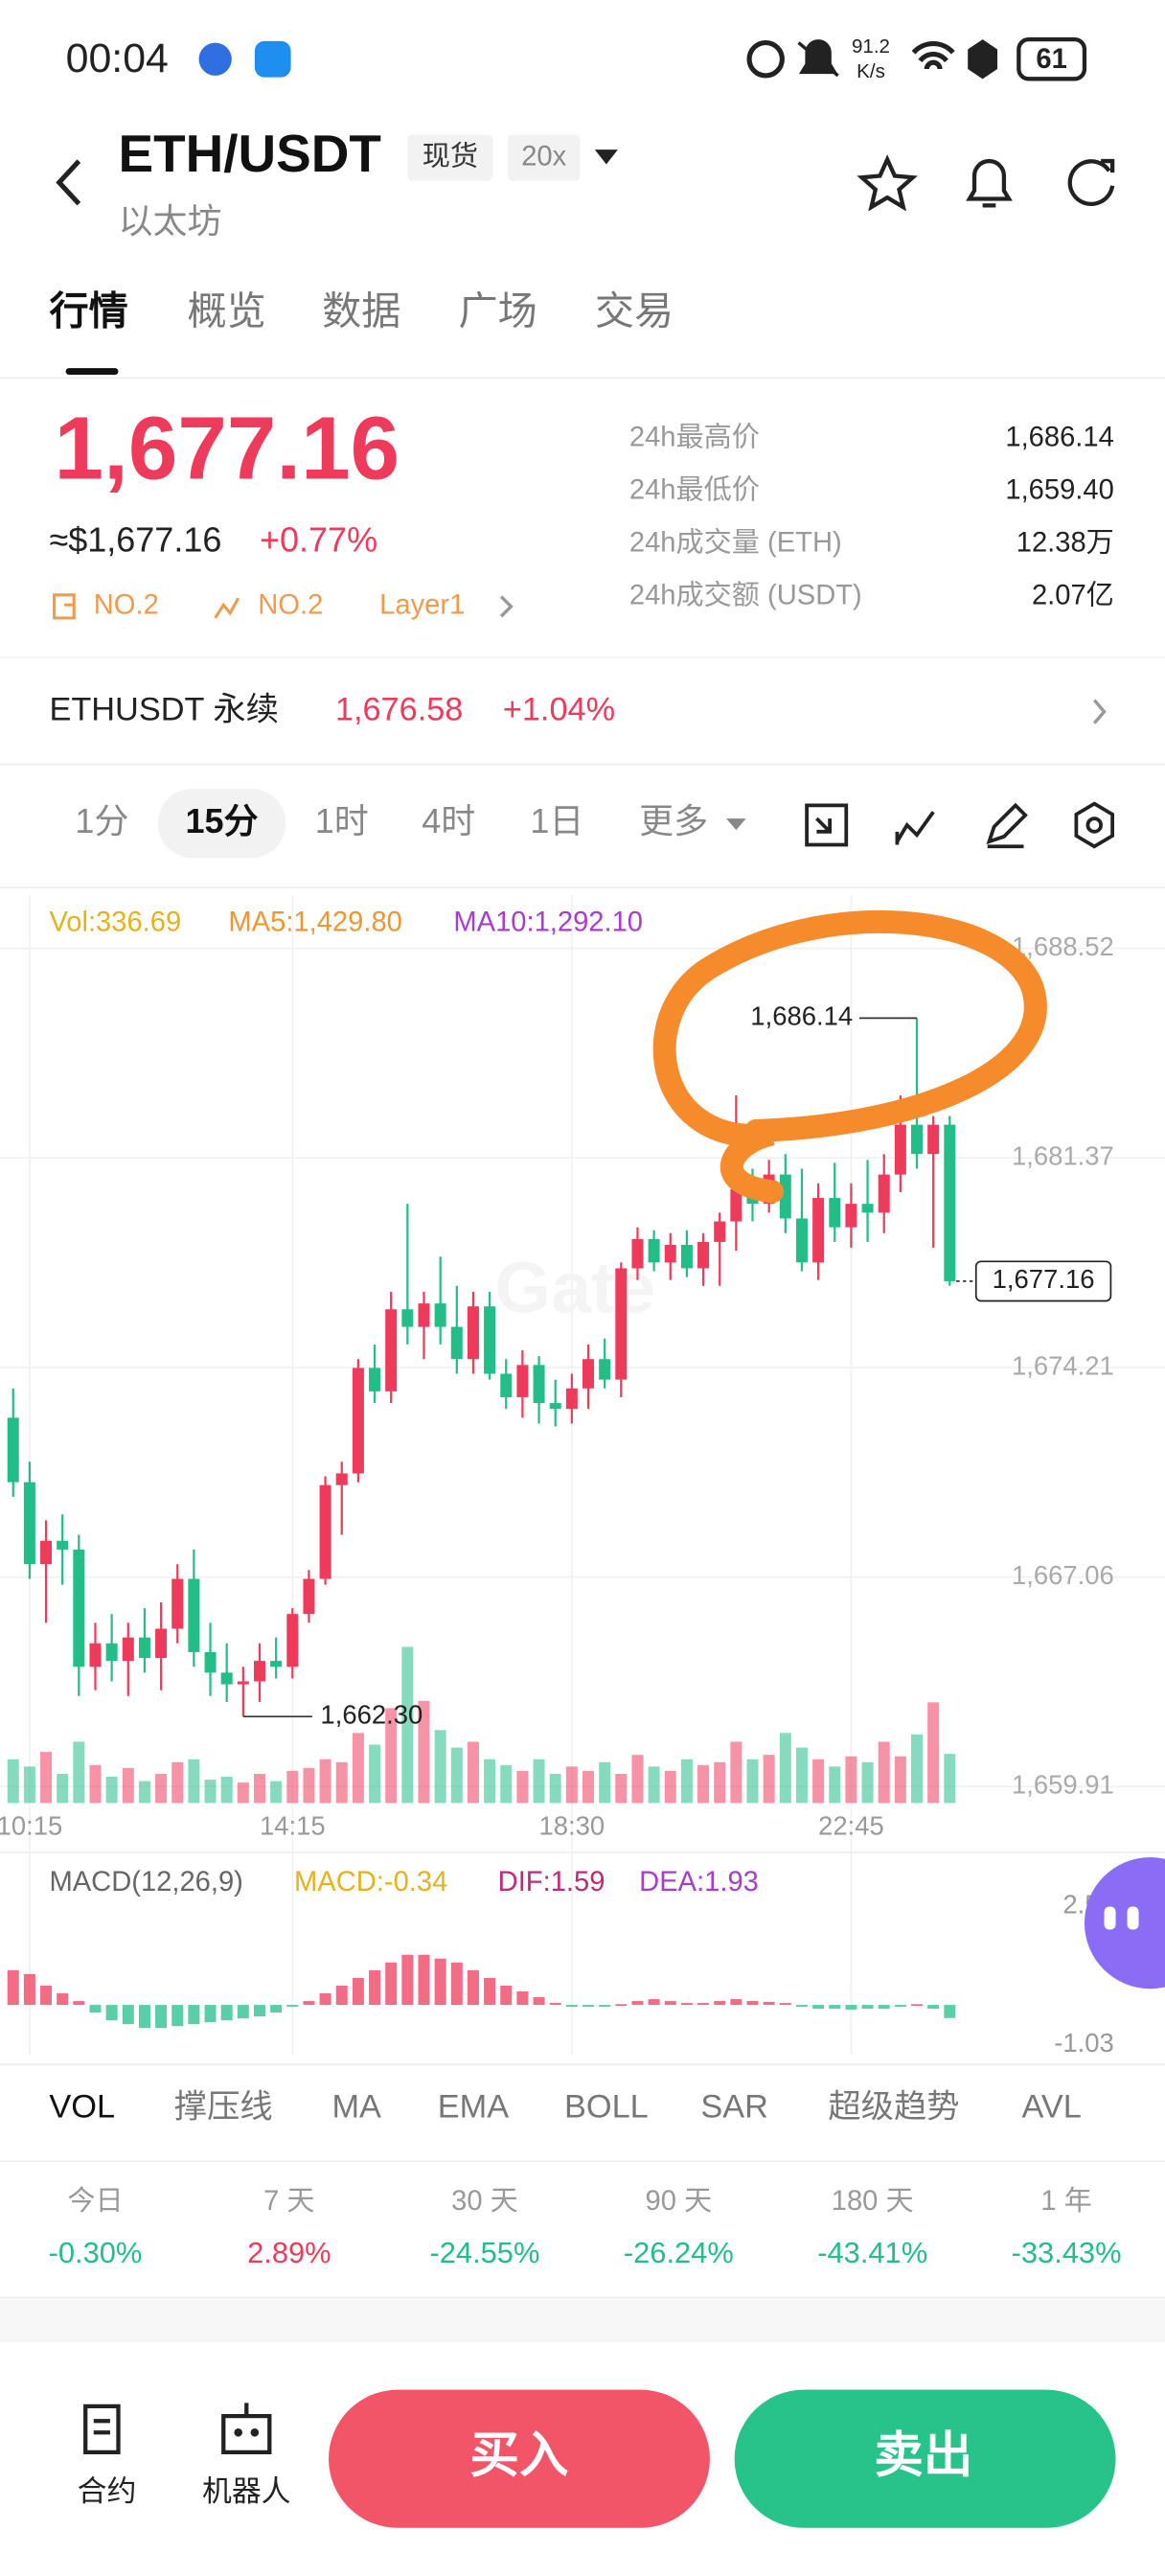  Describe the element at coordinates (163, 710) in the screenshot. I see `perp-name: ETHUSDT 永续` at that location.